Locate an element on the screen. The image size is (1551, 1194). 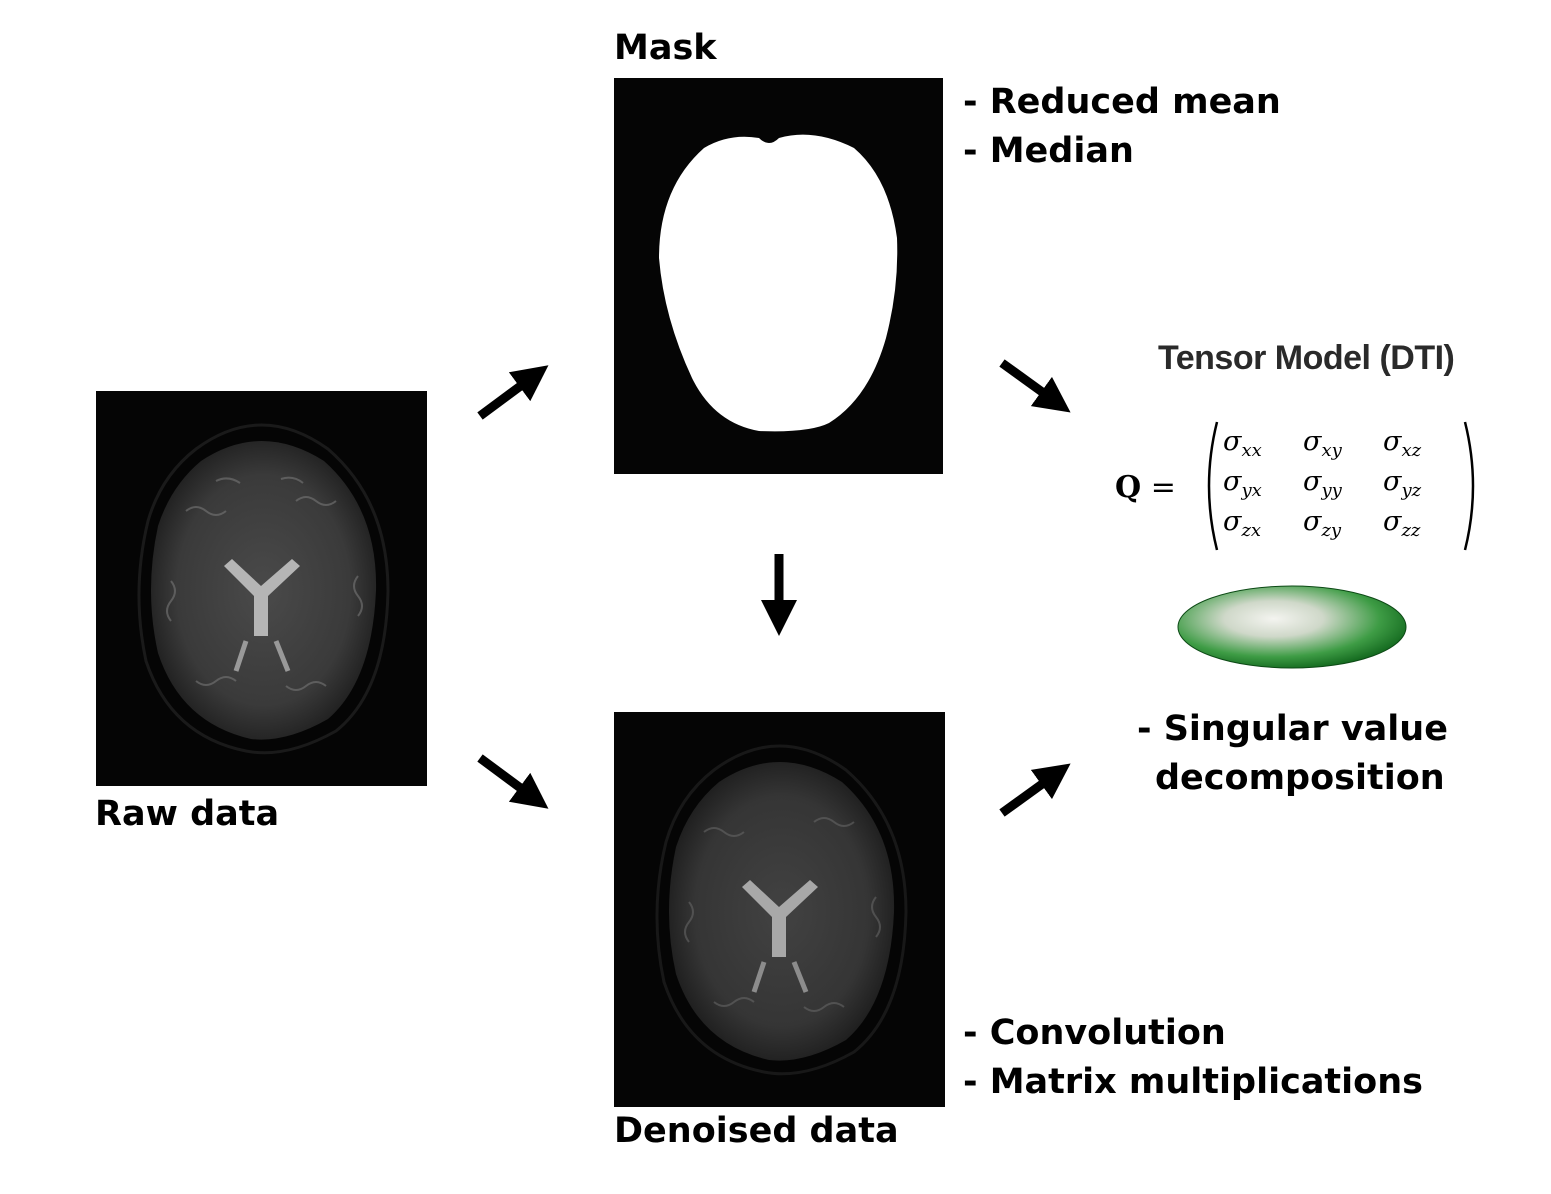
arrow-raw-to-denoised is located at coordinates (513, 781).